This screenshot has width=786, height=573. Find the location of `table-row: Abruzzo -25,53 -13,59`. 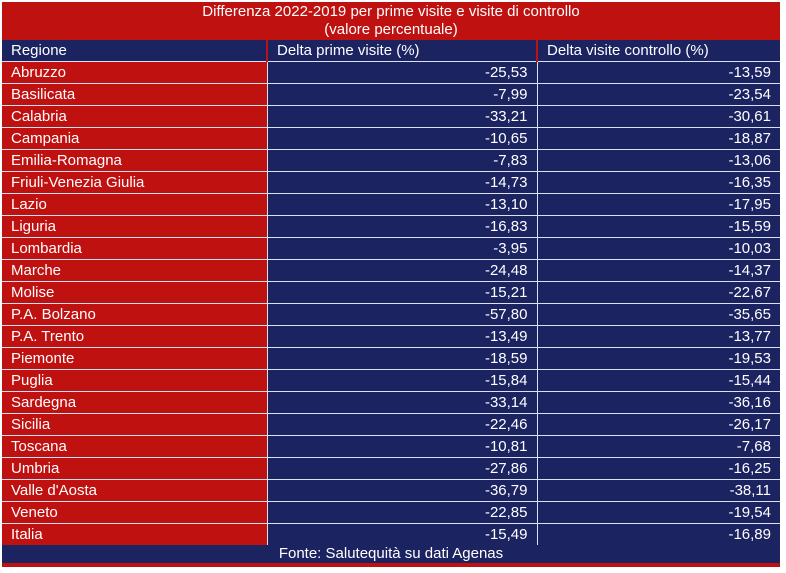

table-row: Abruzzo -25,53 -13,59 is located at coordinates (391, 72).